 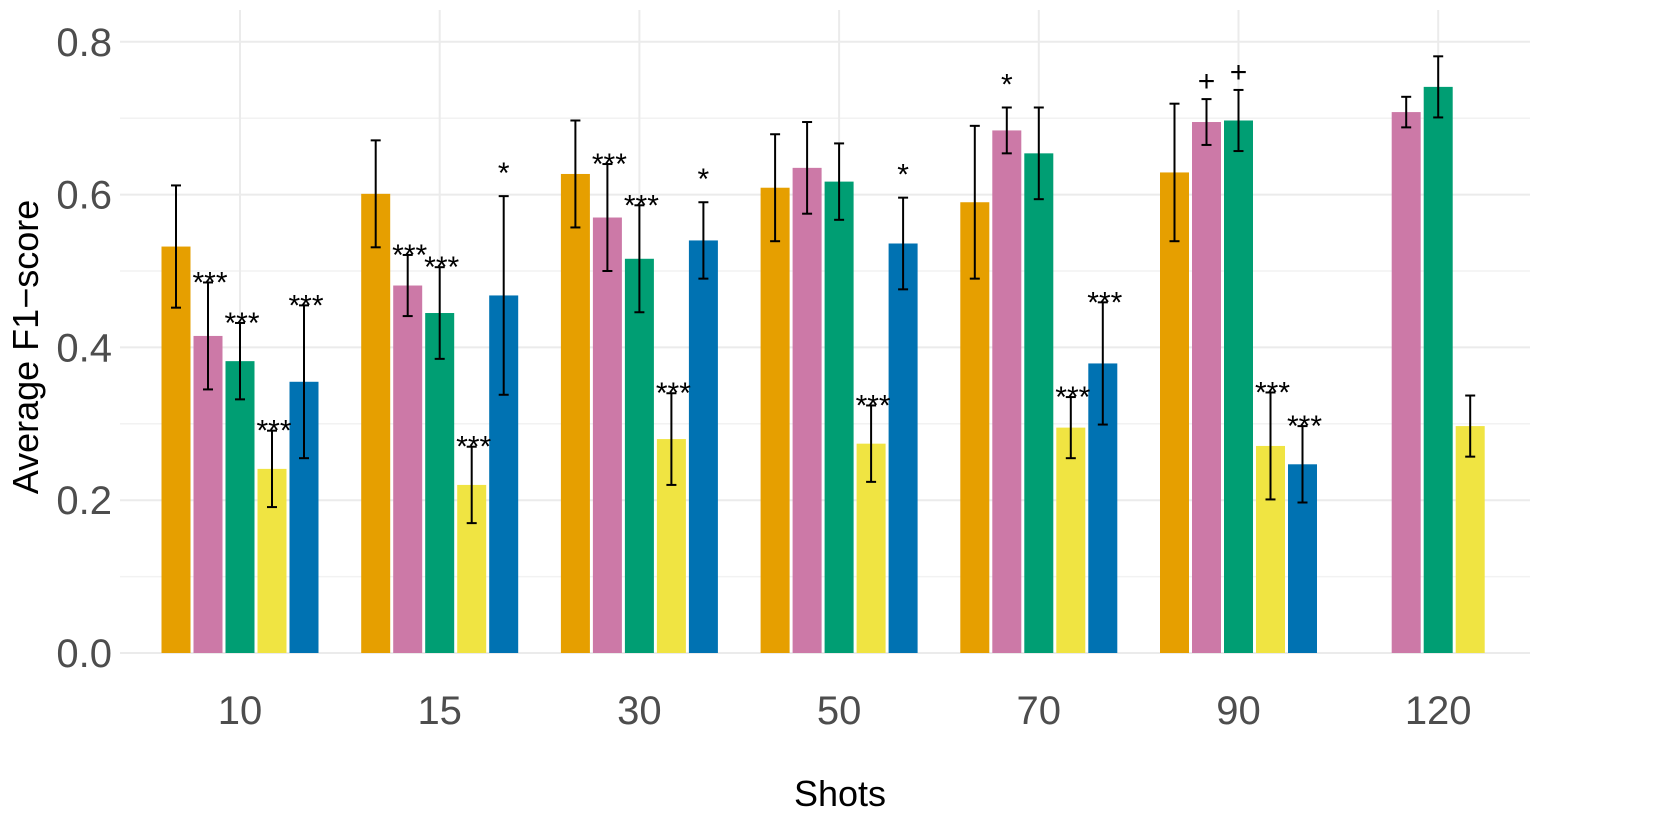 I want to click on x-tick-label: 50, so click(x=839, y=711).